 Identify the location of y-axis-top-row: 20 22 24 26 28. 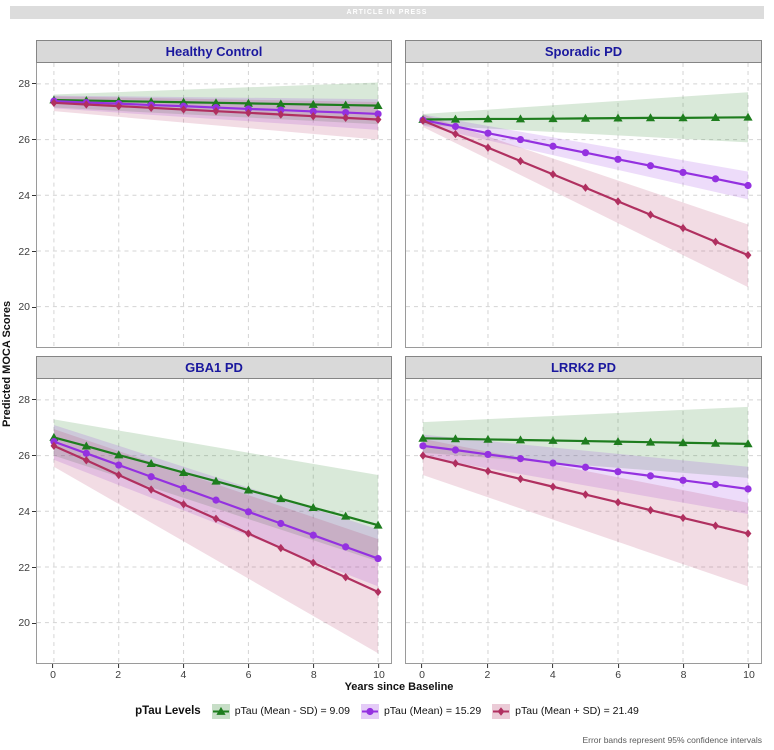
(21, 205).